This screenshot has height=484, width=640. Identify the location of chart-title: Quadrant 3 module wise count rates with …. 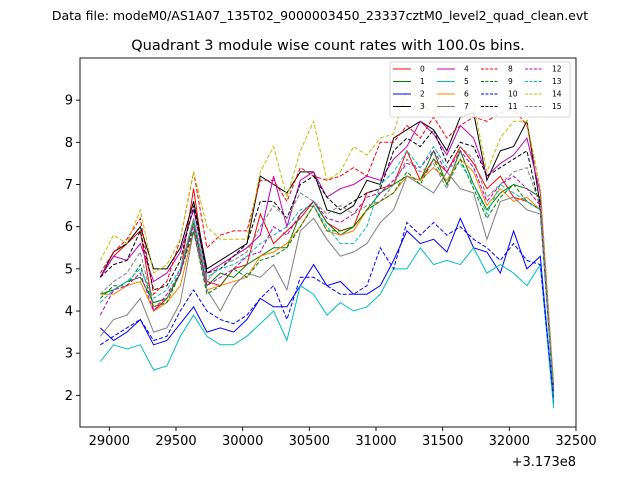
(328, 46).